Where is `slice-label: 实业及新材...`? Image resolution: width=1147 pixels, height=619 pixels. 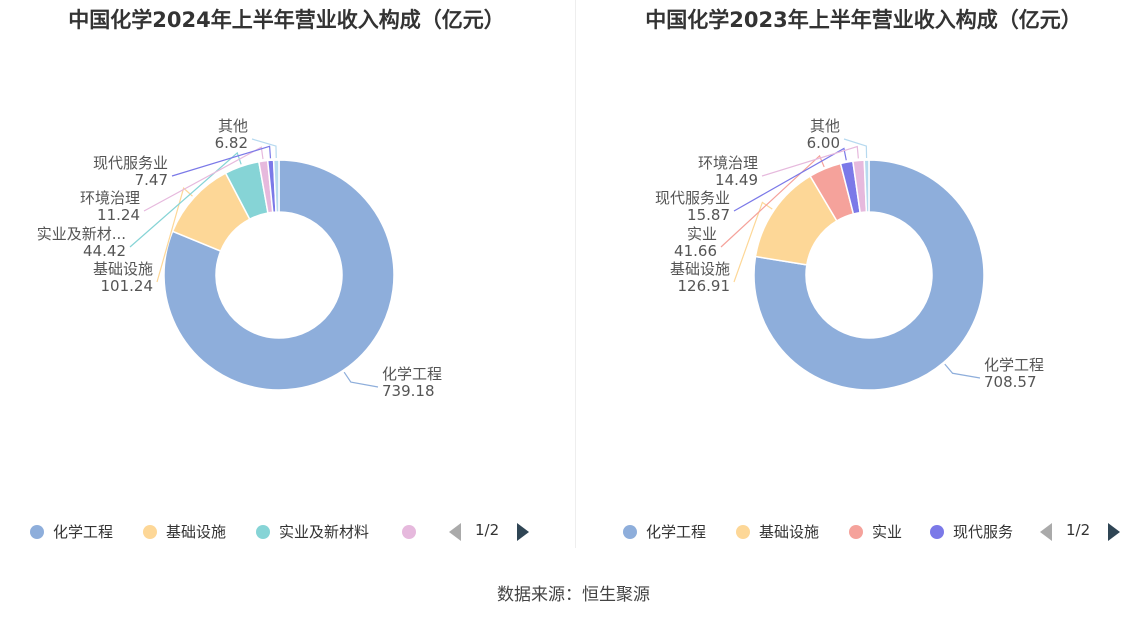 slice-label: 实业及新材... is located at coordinates (81, 234).